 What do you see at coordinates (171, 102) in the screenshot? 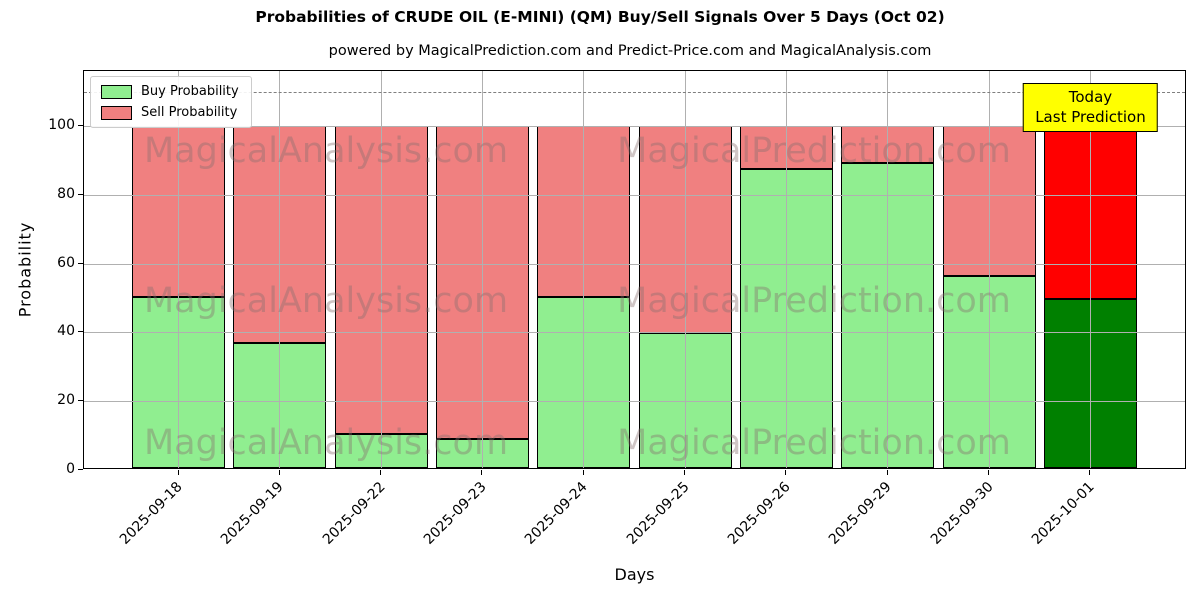
I see `legend: Buy Probability Sell Probability` at bounding box center [171, 102].